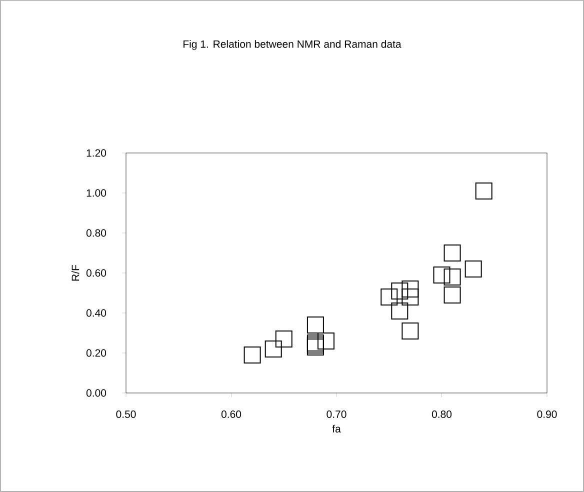 This screenshot has height=492, width=584. I want to click on x-tick-label: 0.90, so click(547, 414).